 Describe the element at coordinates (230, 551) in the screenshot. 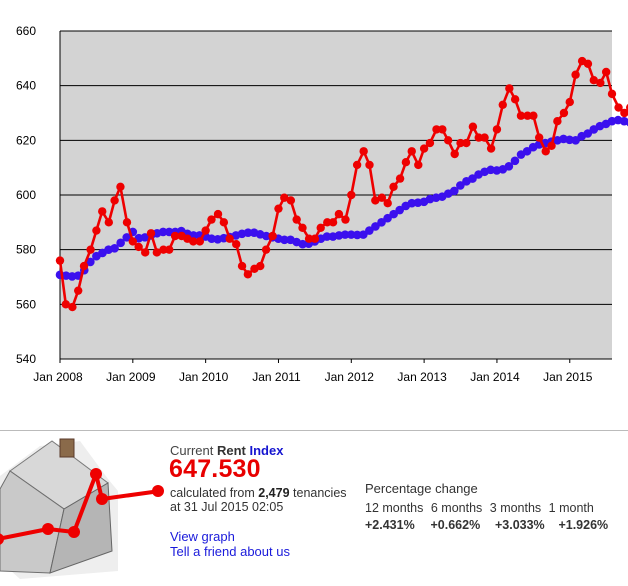

I see `tell-a-friend-link: Tell a friend about us` at that location.